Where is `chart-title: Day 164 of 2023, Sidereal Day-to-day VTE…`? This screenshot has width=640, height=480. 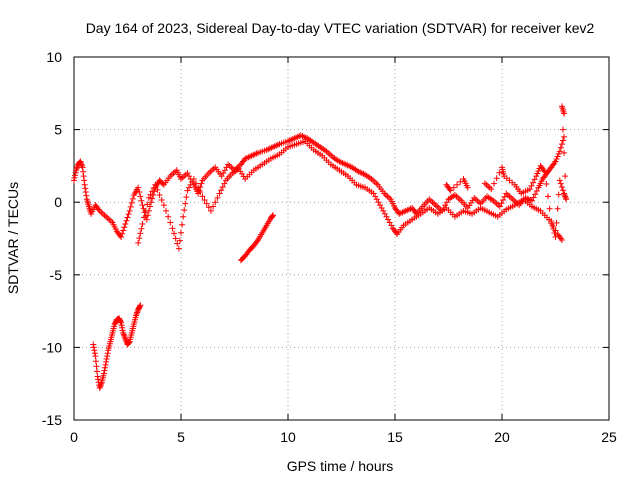 chart-title: Day 164 of 2023, Sidereal Day-to-day VTE… is located at coordinates (340, 28).